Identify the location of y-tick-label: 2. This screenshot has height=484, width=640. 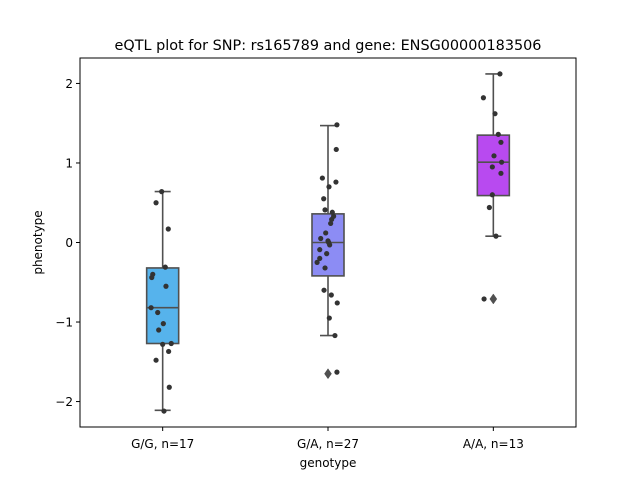
(69, 84).